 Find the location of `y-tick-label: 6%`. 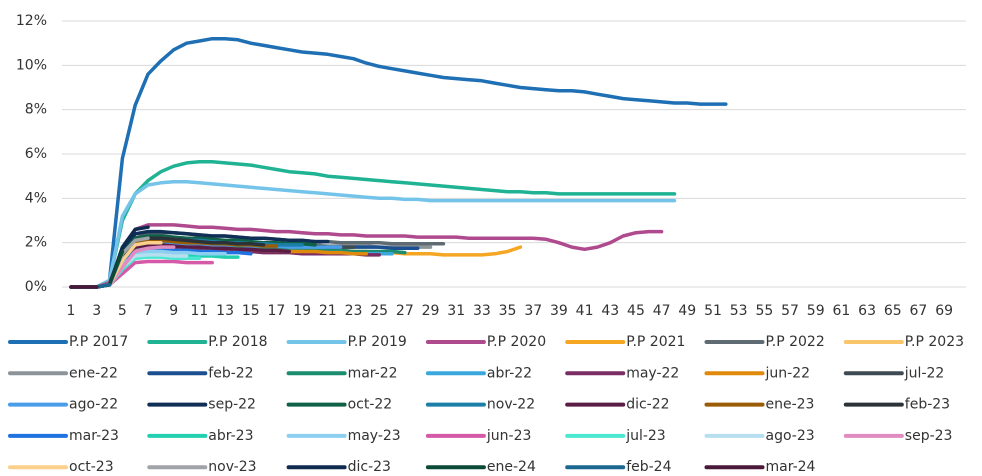

y-tick-label: 6% is located at coordinates (36, 154).